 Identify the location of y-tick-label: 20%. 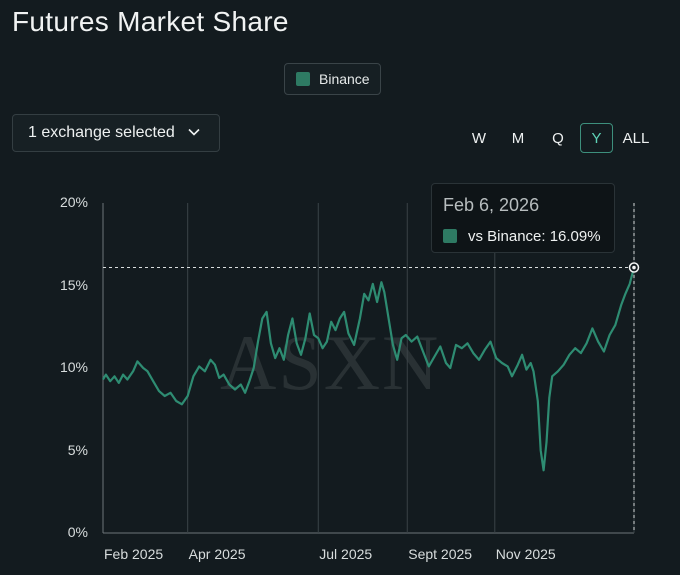
(73, 202).